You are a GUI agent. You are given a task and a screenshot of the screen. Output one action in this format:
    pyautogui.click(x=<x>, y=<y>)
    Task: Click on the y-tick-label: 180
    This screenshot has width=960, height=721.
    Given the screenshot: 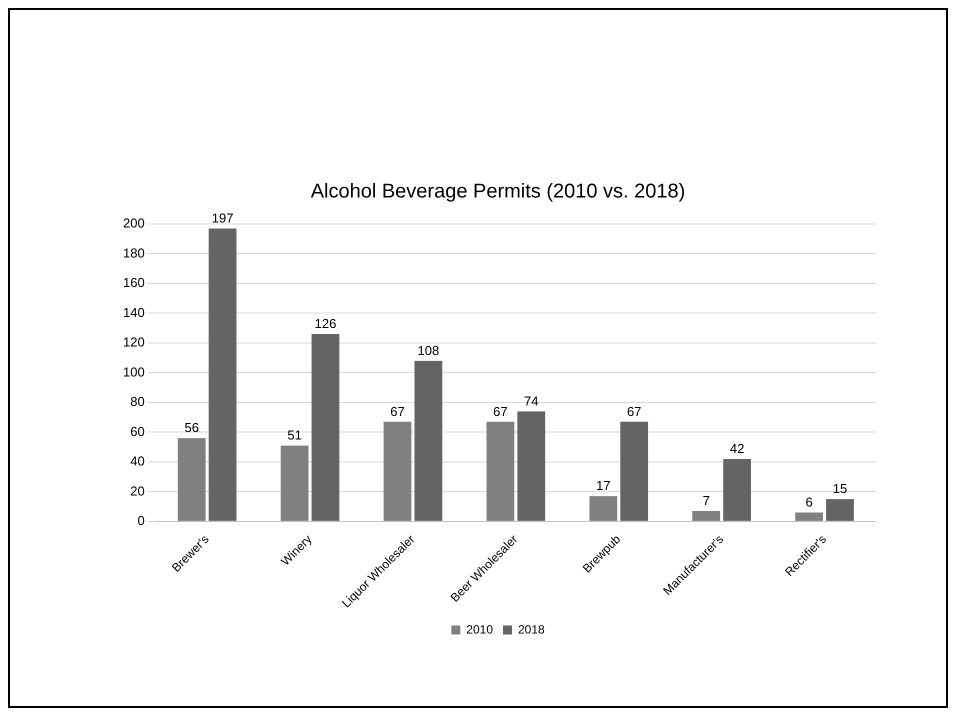 What is the action you would take?
    pyautogui.click(x=133, y=252)
    